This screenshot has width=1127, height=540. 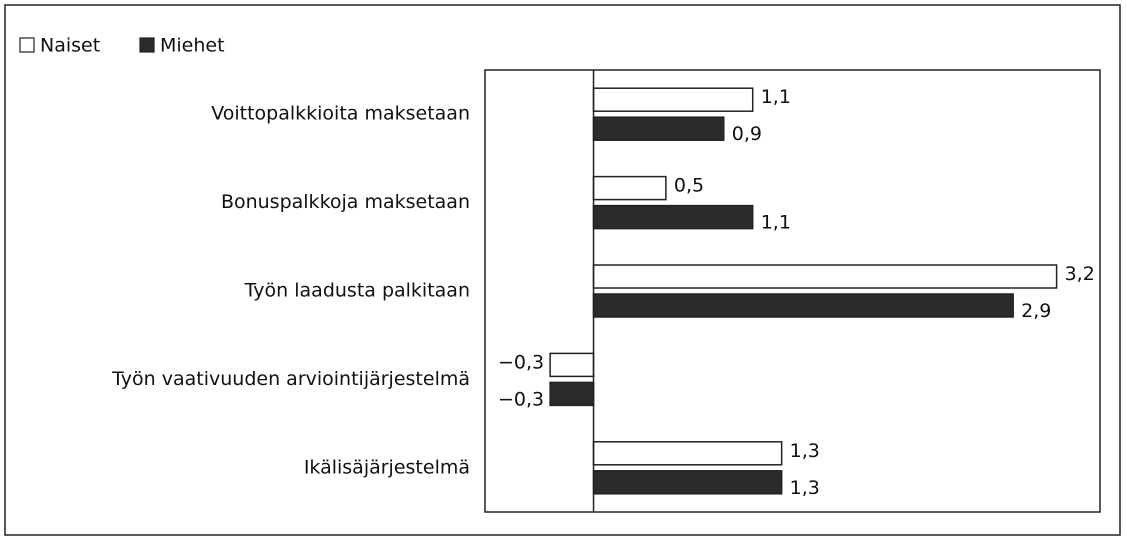 I want to click on legend-label: Miehet, so click(x=192, y=46).